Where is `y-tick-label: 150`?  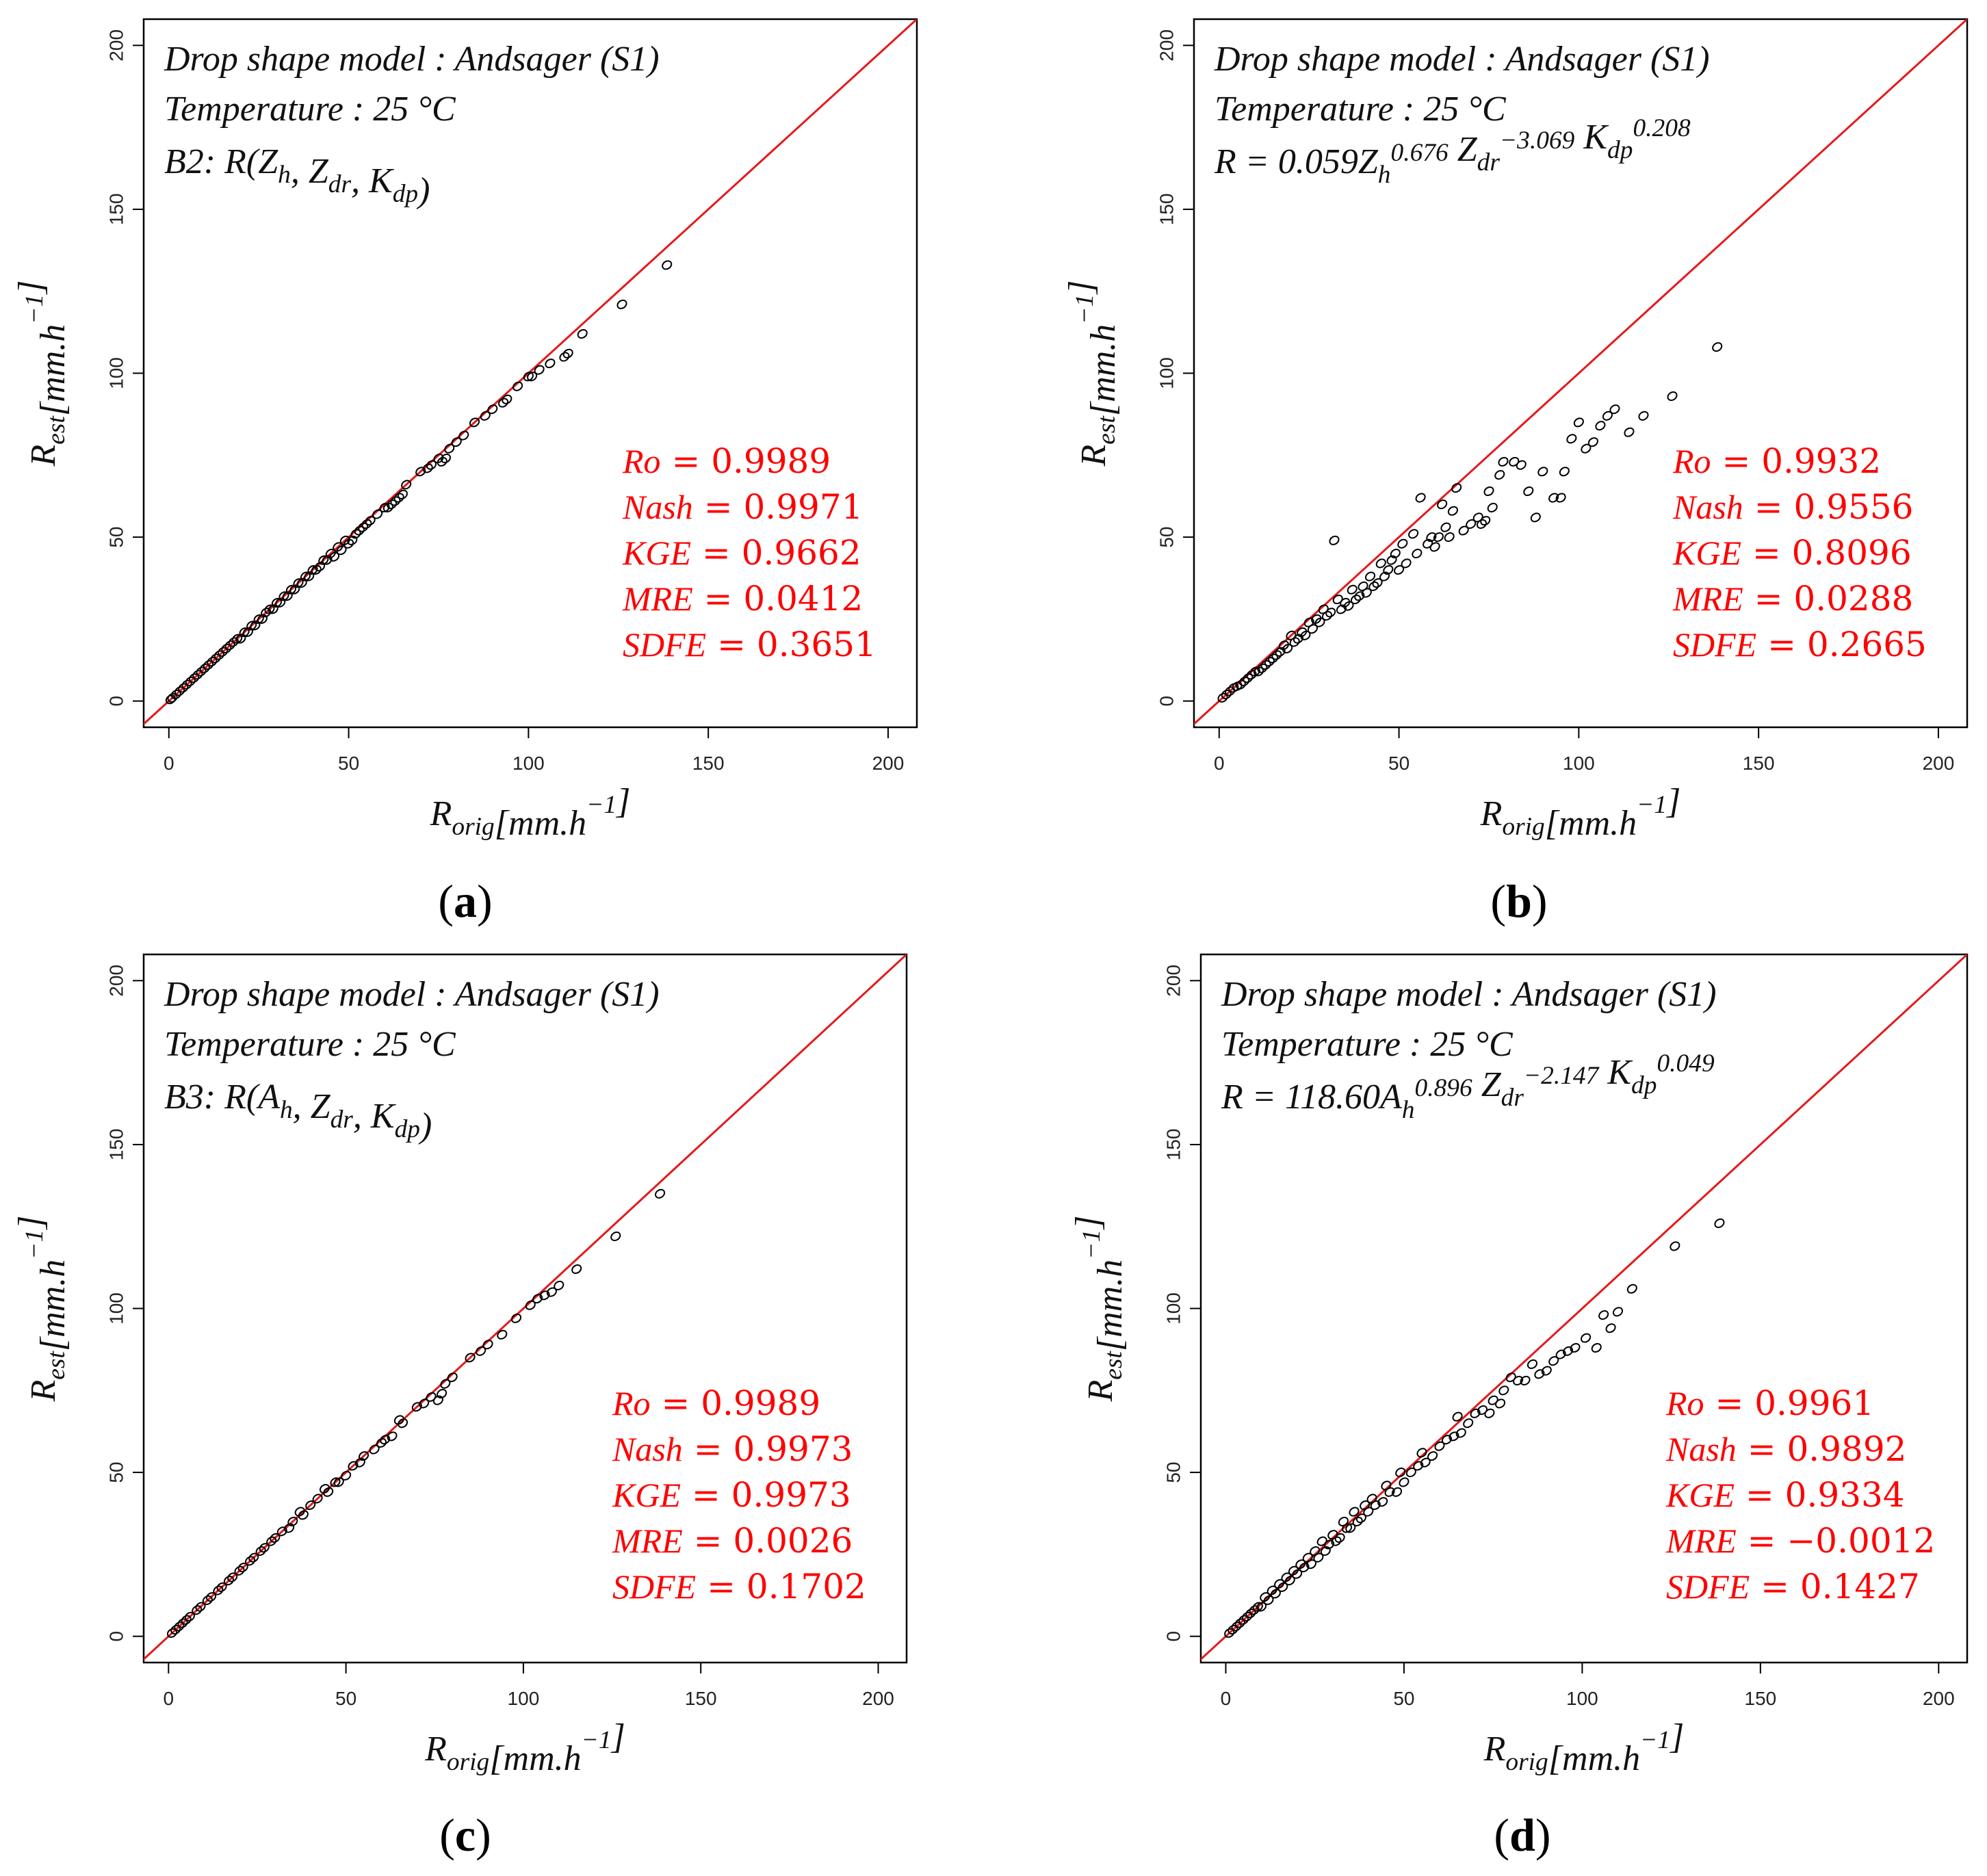
y-tick-label: 150 is located at coordinates (1166, 210).